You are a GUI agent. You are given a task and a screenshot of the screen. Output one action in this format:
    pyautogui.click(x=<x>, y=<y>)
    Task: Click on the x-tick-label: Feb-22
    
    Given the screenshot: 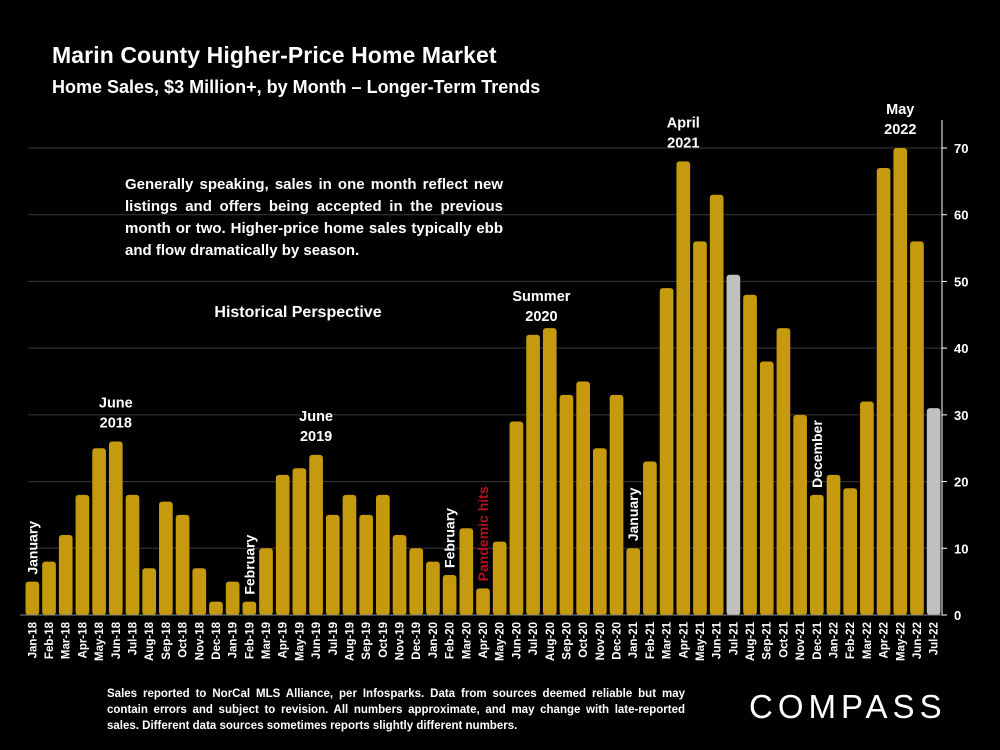 What is the action you would take?
    pyautogui.click(x=851, y=640)
    